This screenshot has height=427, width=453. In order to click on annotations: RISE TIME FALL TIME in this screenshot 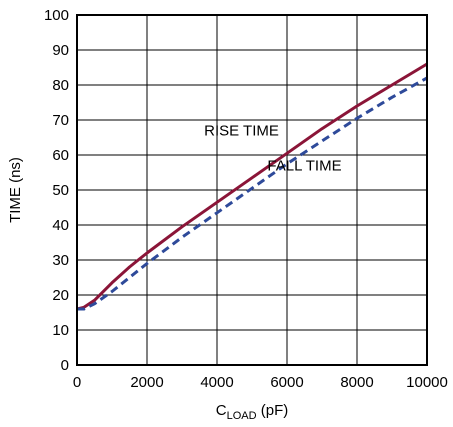, I will do `click(272, 148)`.